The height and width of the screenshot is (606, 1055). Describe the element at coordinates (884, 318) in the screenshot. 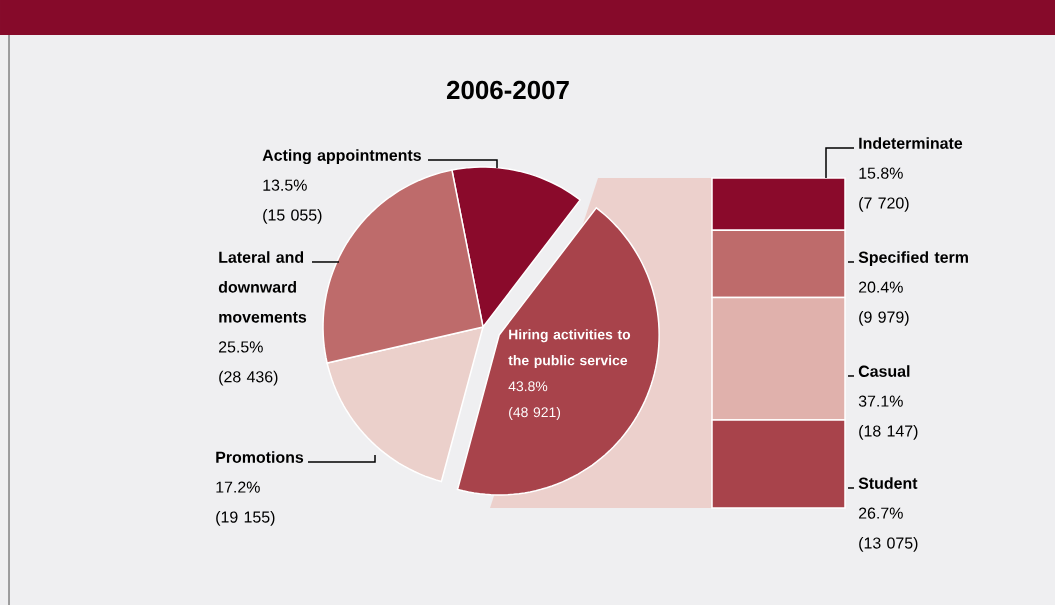

I see `text: (9 979)` at that location.